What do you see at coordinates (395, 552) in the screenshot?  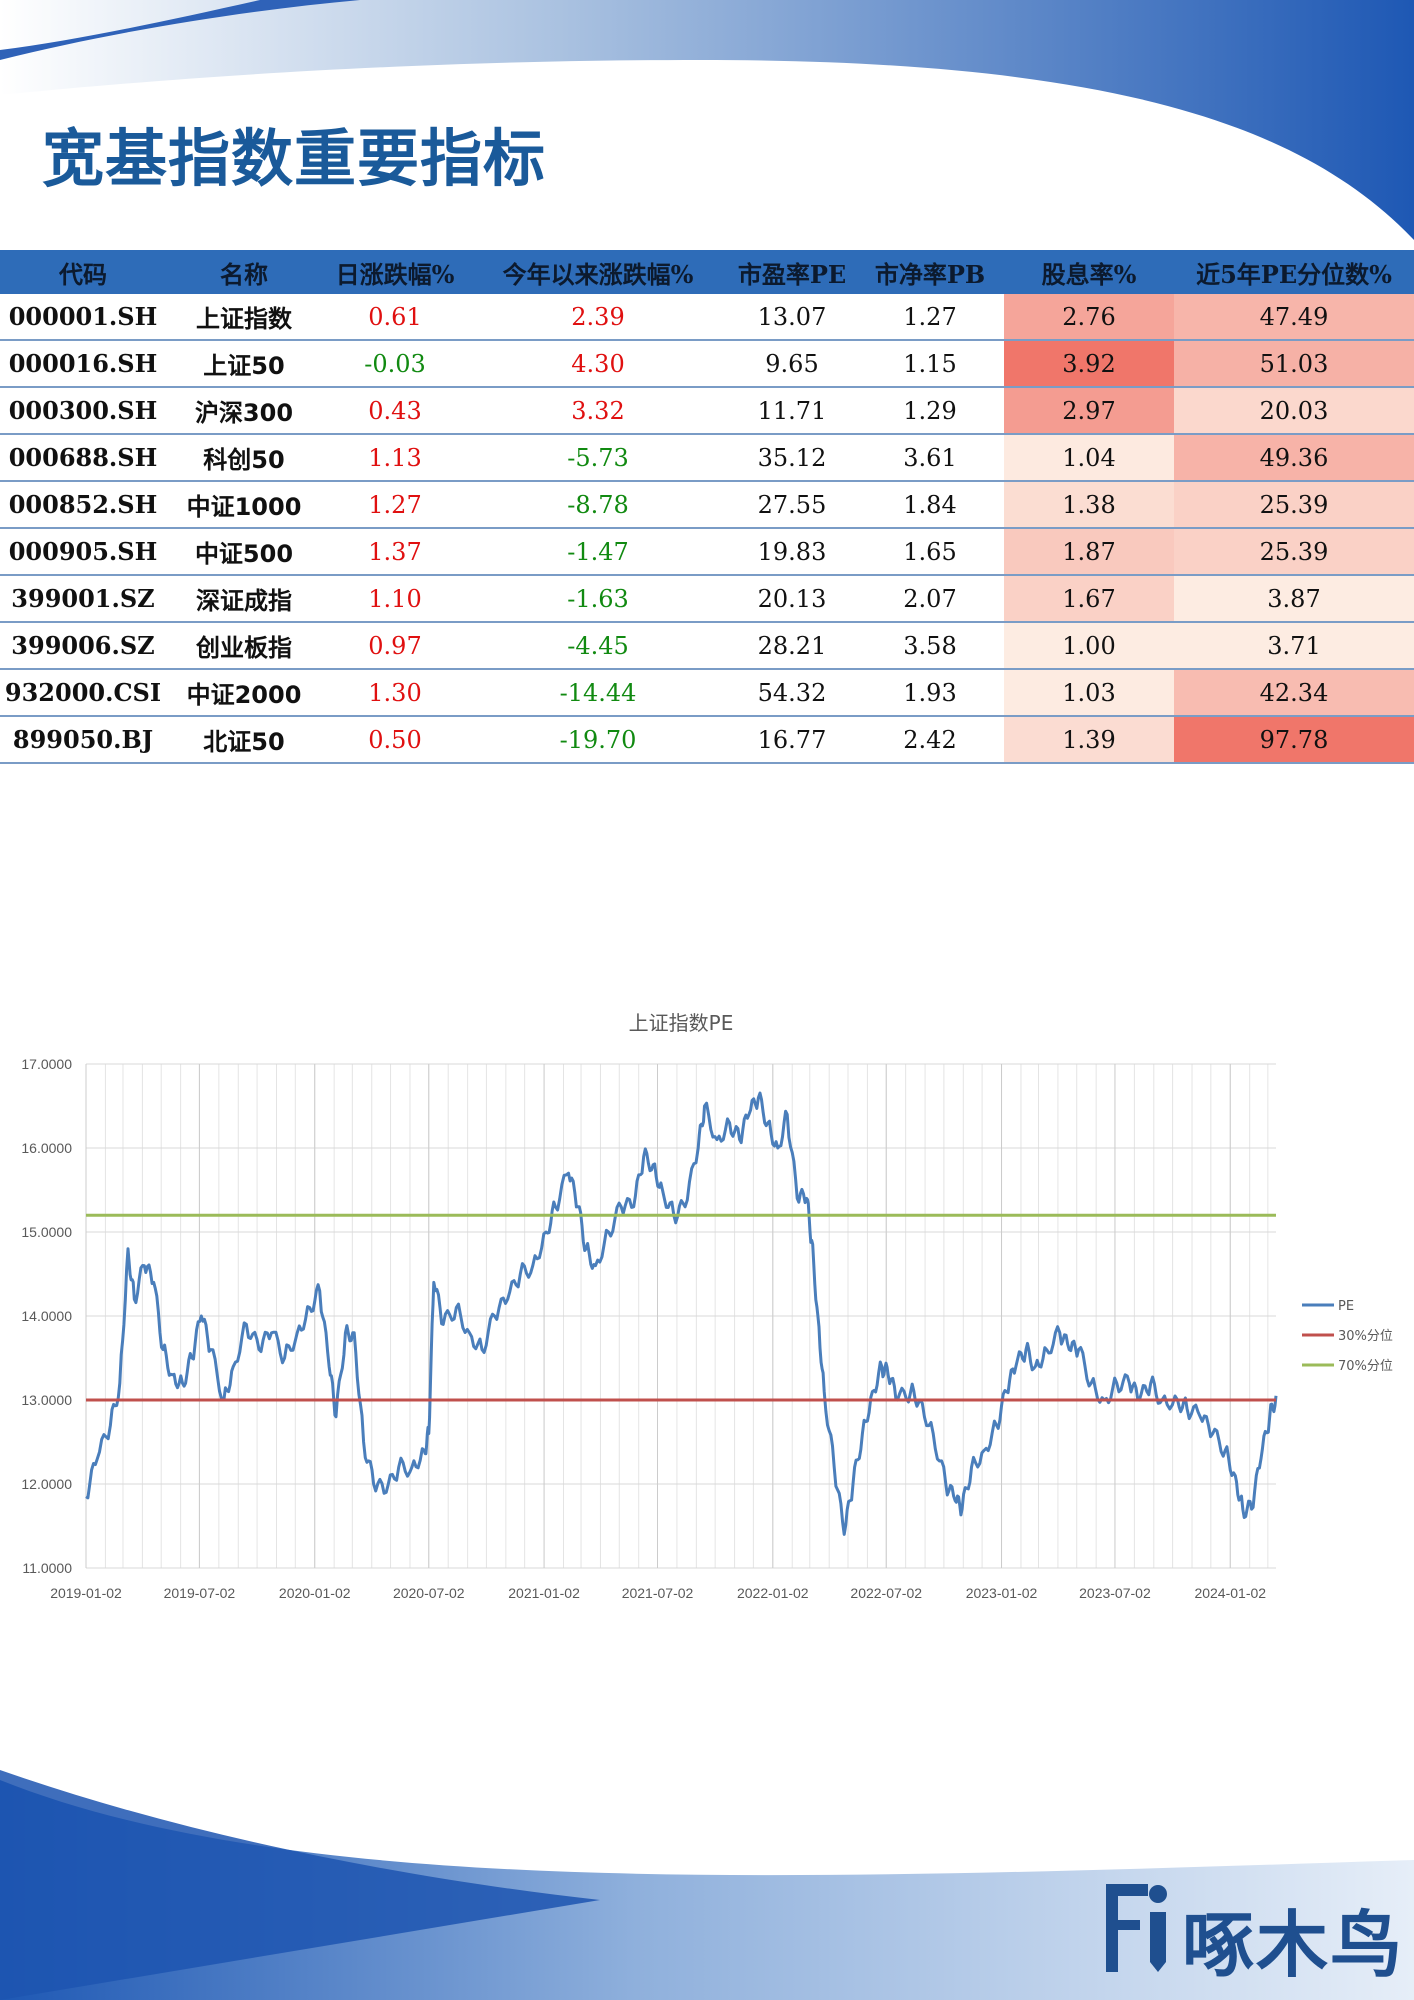 I see `day-change-cell: 1.37` at bounding box center [395, 552].